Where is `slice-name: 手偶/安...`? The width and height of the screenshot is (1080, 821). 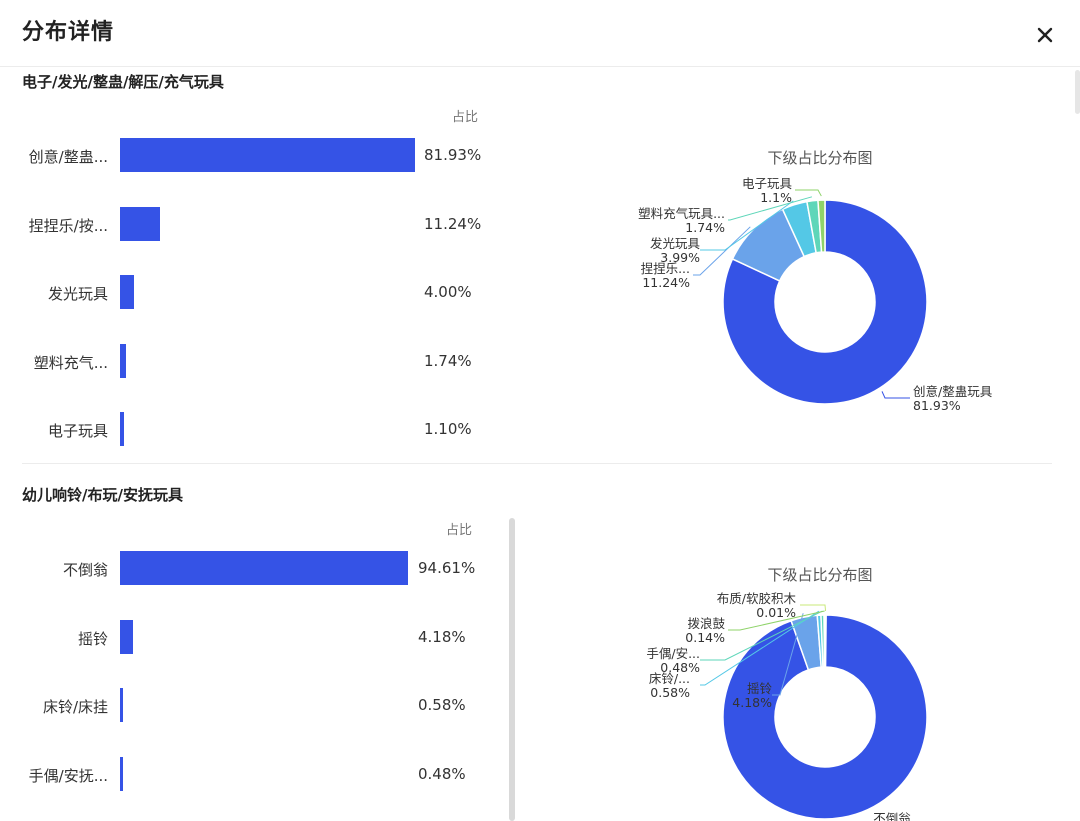 slice-name: 手偶/安... is located at coordinates (673, 653).